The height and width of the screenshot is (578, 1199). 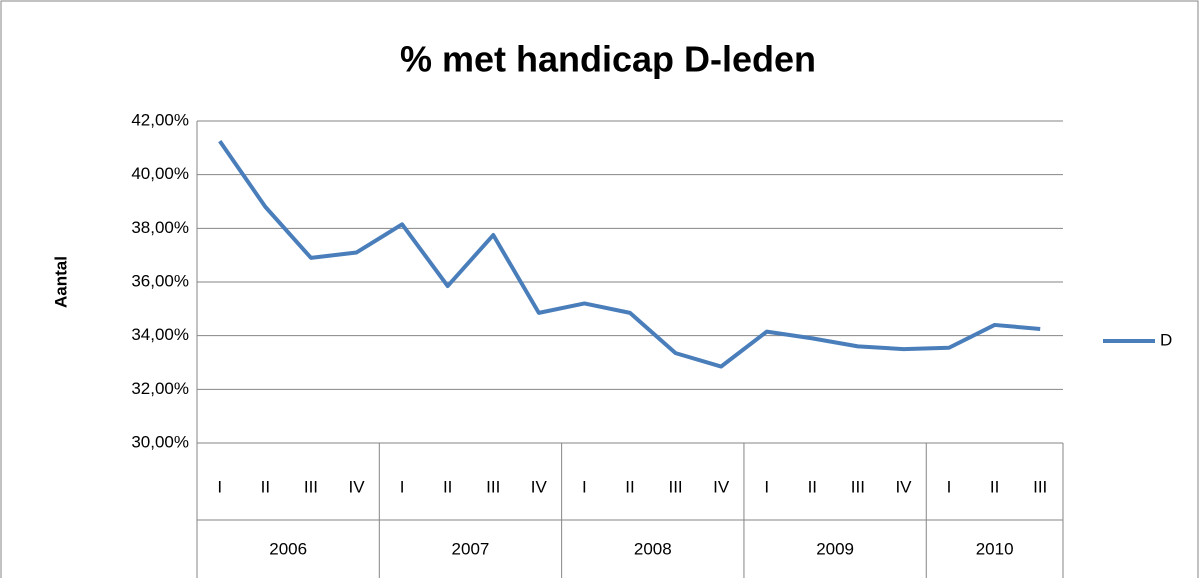 What do you see at coordinates (471, 548) in the screenshot?
I see `x-group-label: 2007` at bounding box center [471, 548].